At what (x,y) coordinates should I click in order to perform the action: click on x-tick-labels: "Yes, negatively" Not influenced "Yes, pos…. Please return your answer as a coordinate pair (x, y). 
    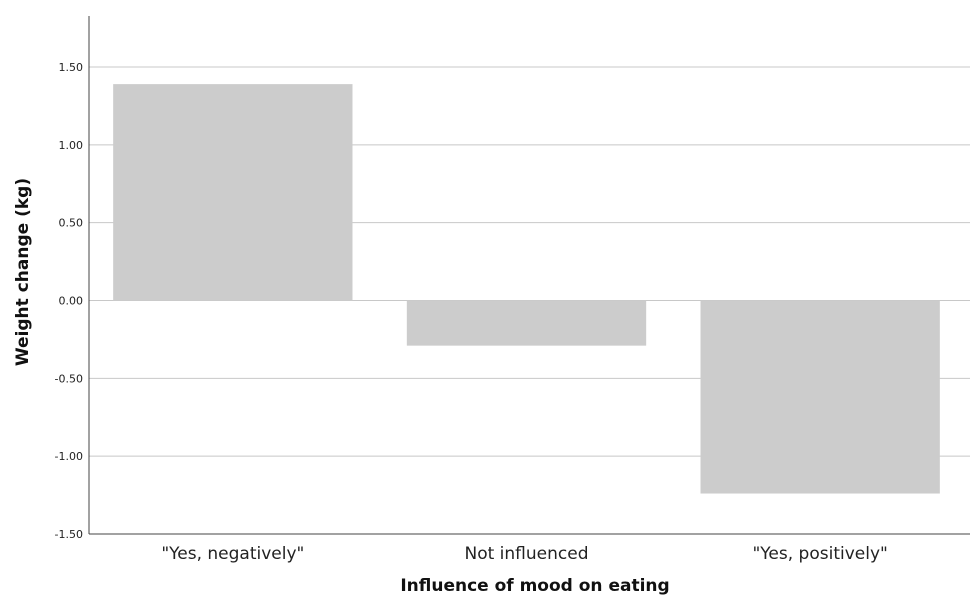
    Looking at the image, I should click on (524, 554).